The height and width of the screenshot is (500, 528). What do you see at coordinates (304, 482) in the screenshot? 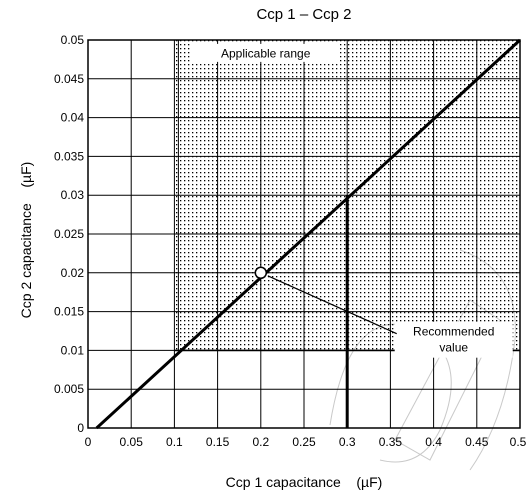
I see `x-axis-label: Ccp 1 capacitance (µF)` at bounding box center [304, 482].